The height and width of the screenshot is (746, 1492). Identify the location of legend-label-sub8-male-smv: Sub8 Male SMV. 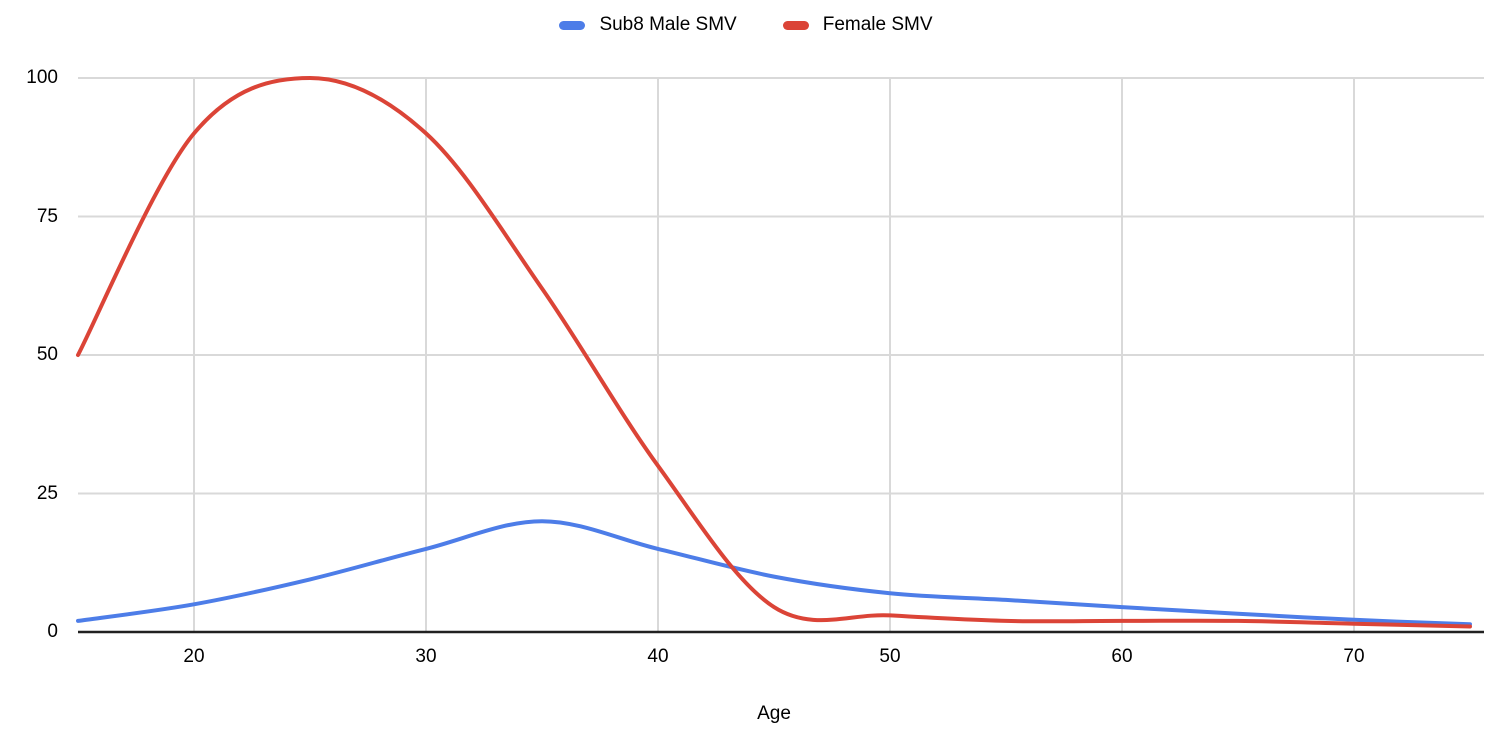
(668, 24).